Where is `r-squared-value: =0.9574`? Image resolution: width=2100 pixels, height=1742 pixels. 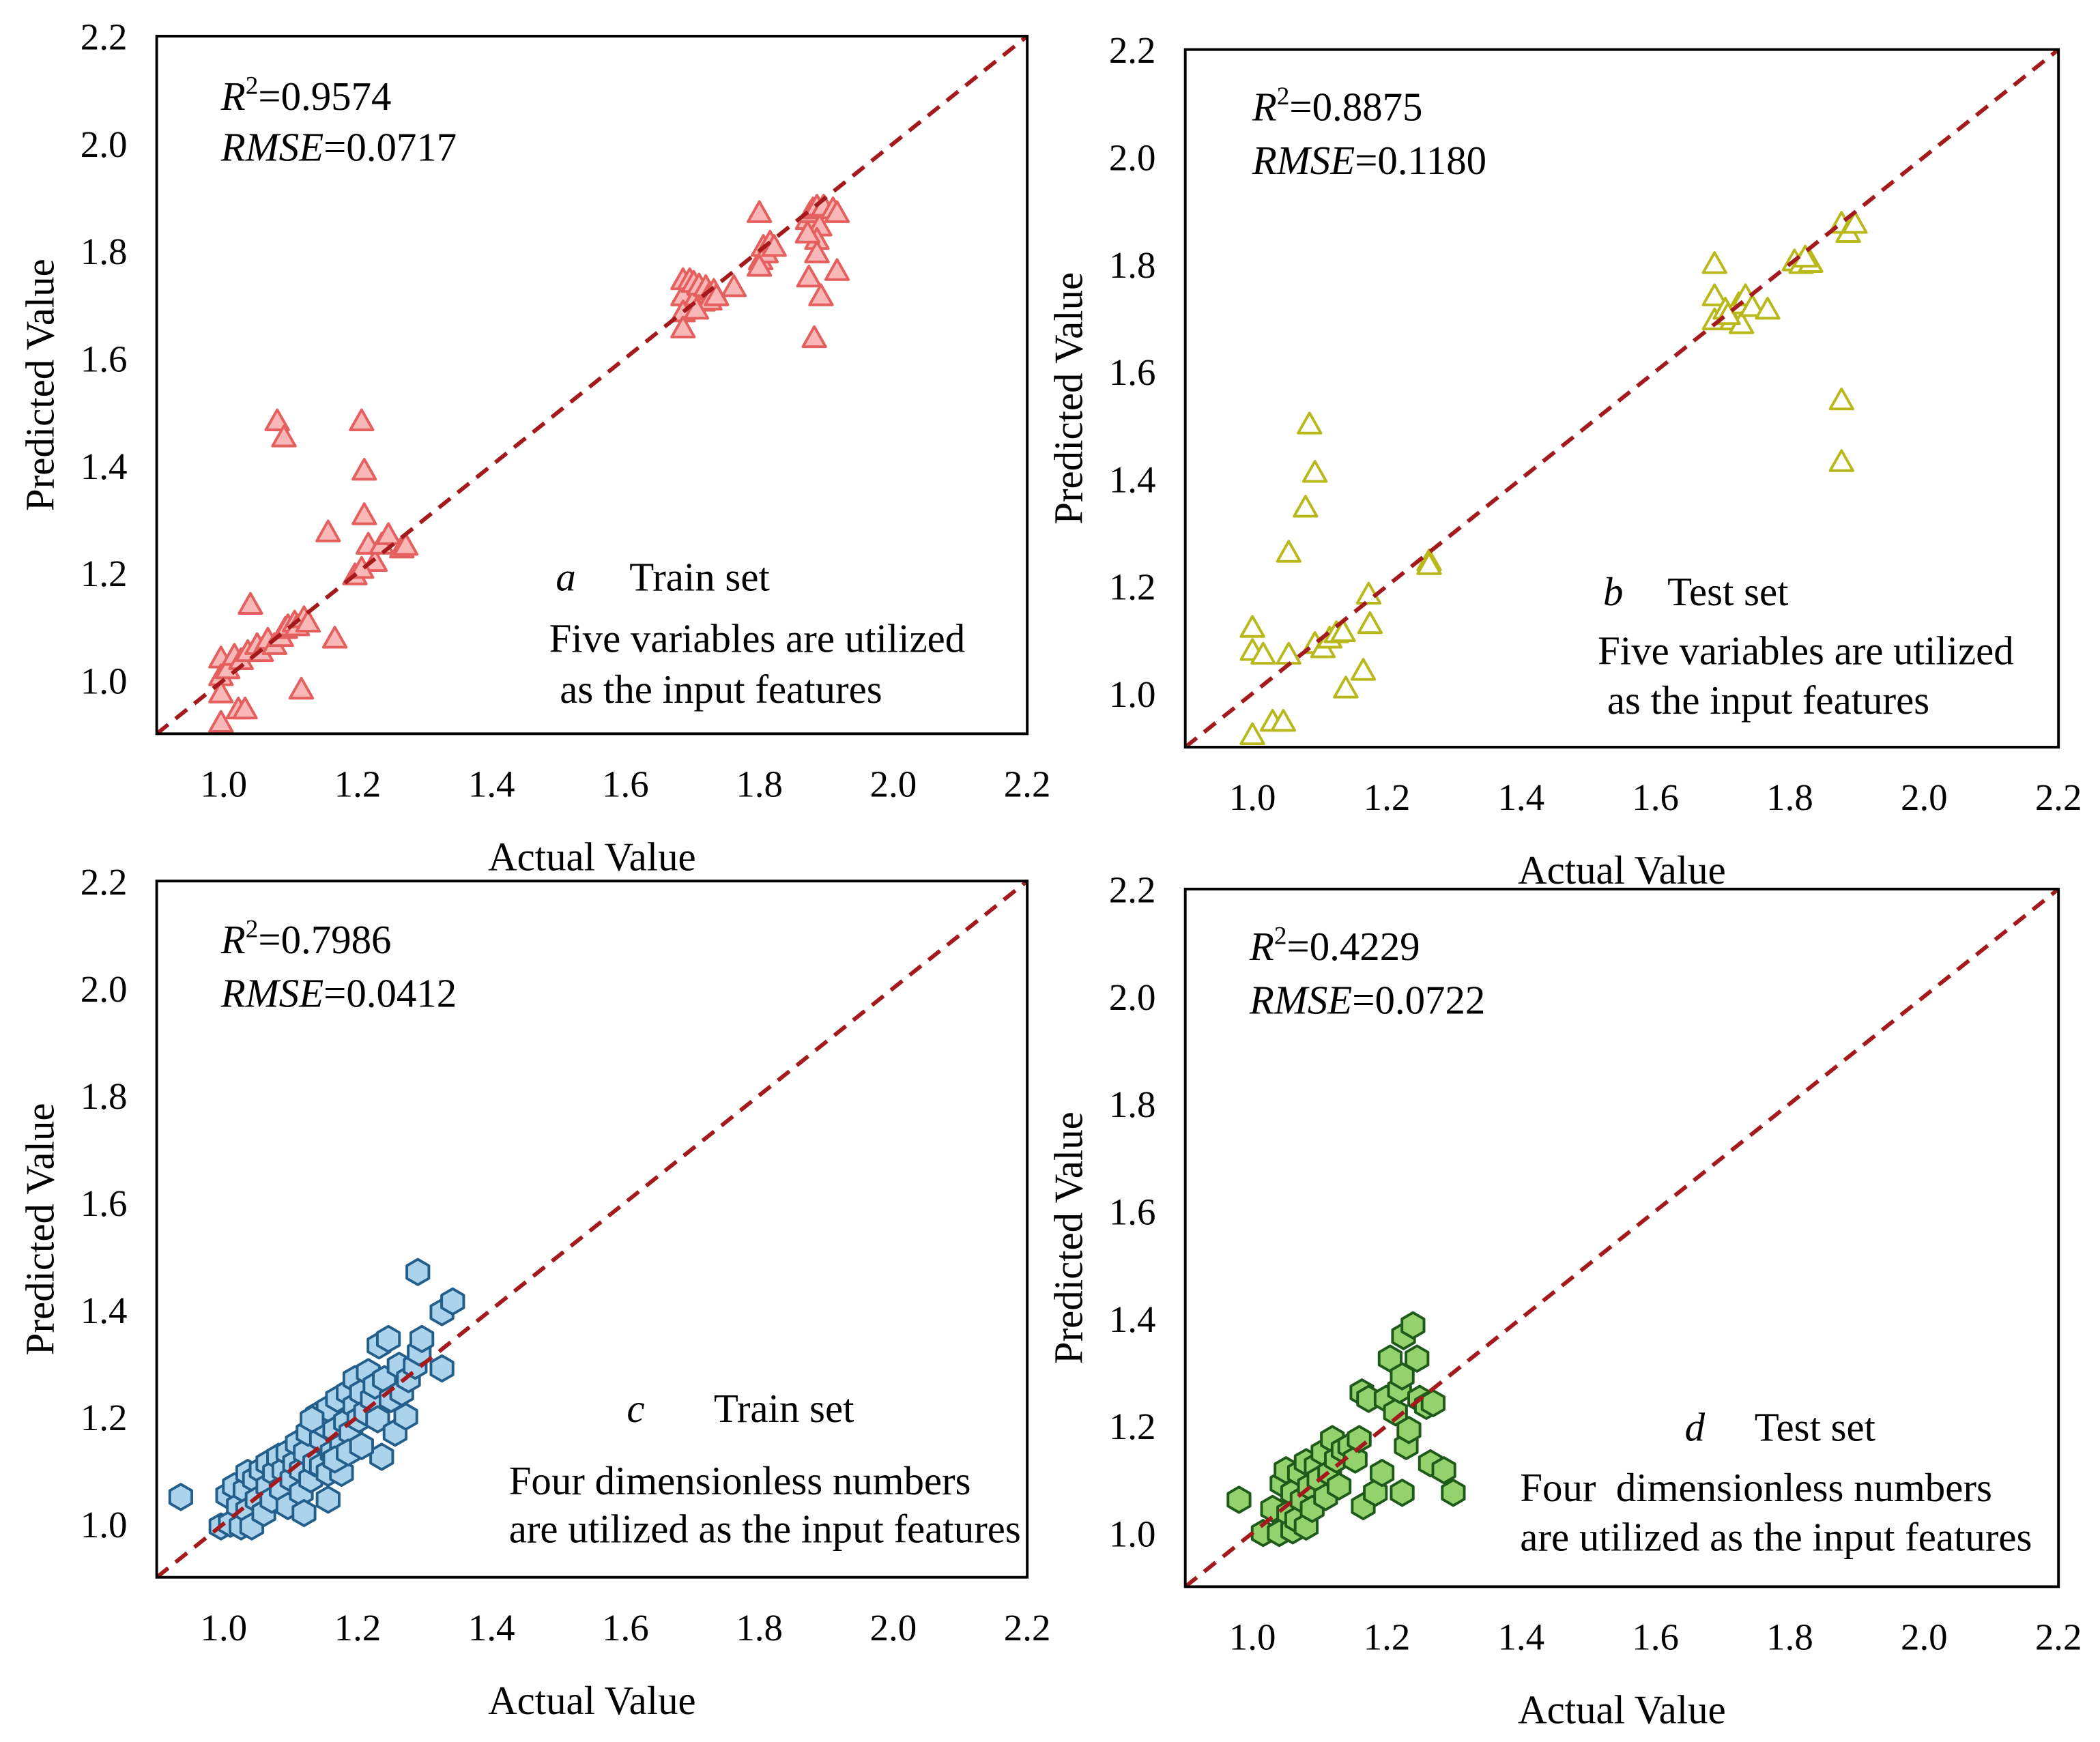 r-squared-value: =0.9574 is located at coordinates (324, 96).